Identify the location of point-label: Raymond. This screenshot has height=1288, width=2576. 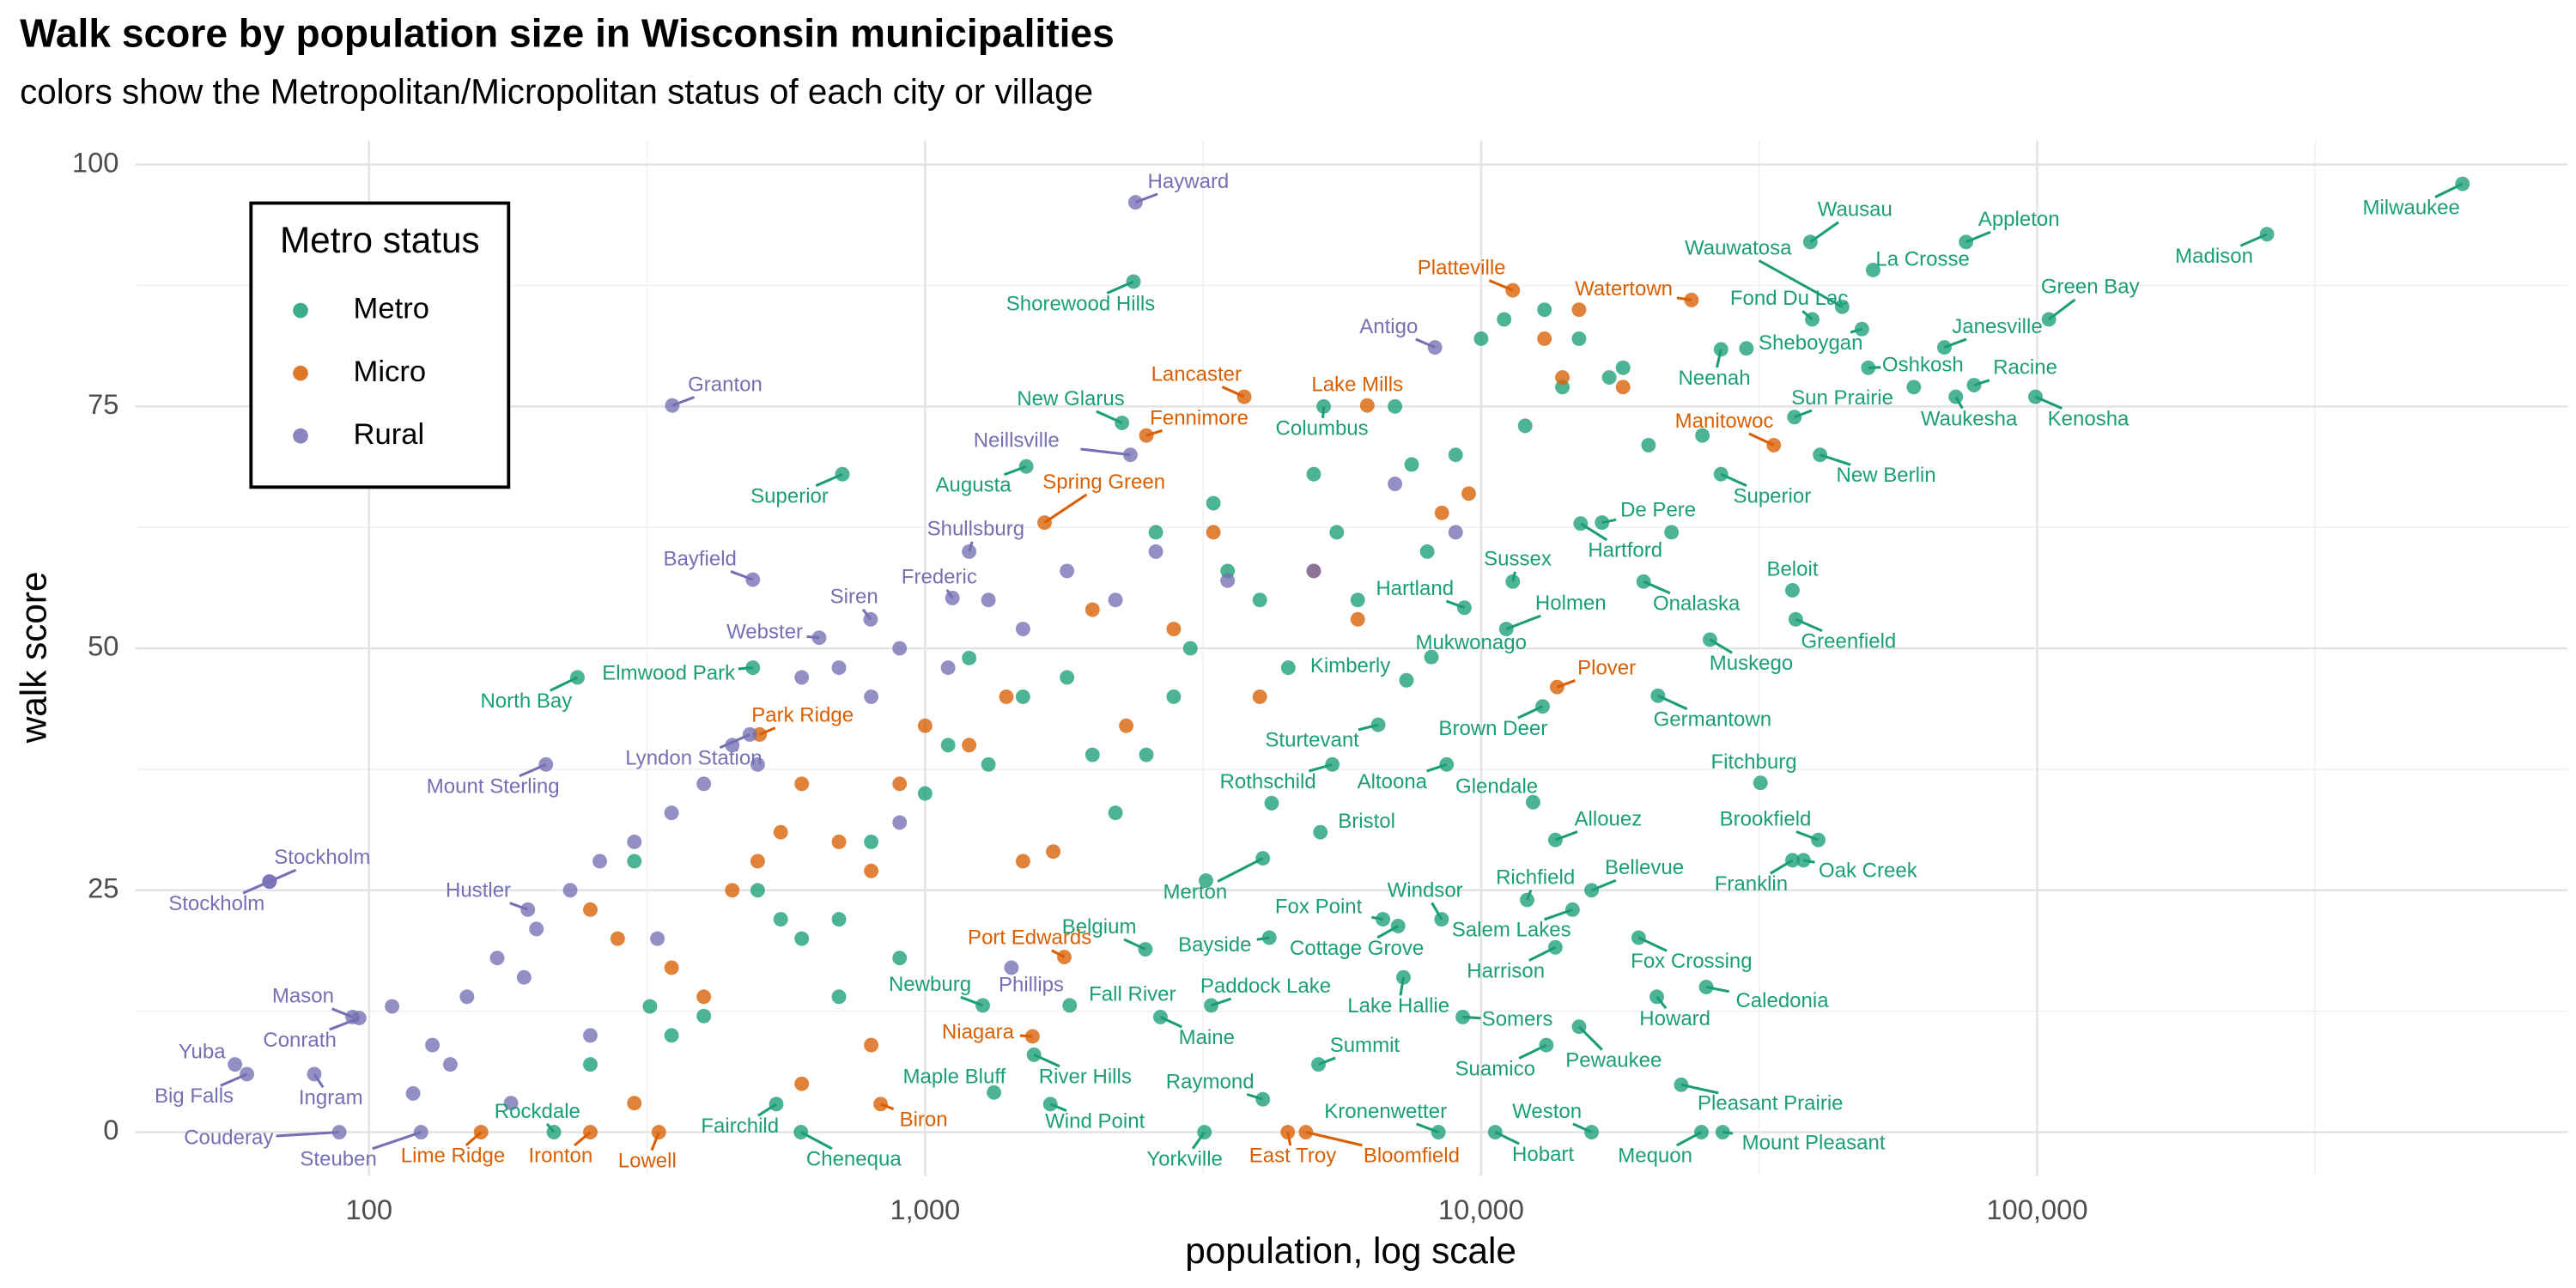
(1210, 1081).